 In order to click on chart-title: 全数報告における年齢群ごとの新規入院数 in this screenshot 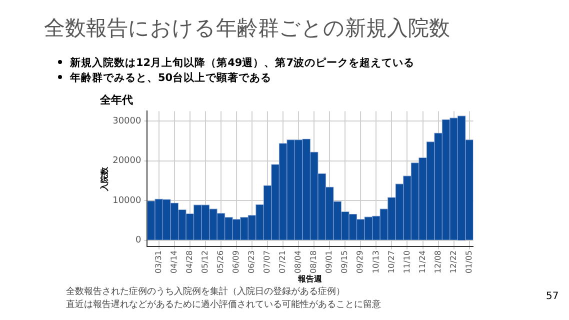, I will do `click(247, 28)`.